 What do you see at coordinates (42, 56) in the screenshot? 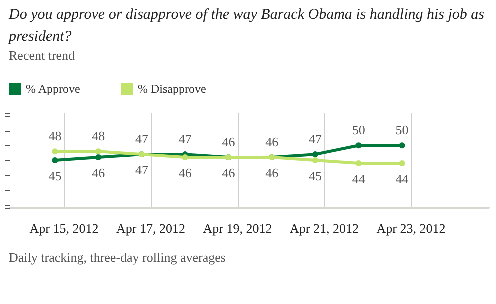
I see `chart-subtitle: Recent trend` at bounding box center [42, 56].